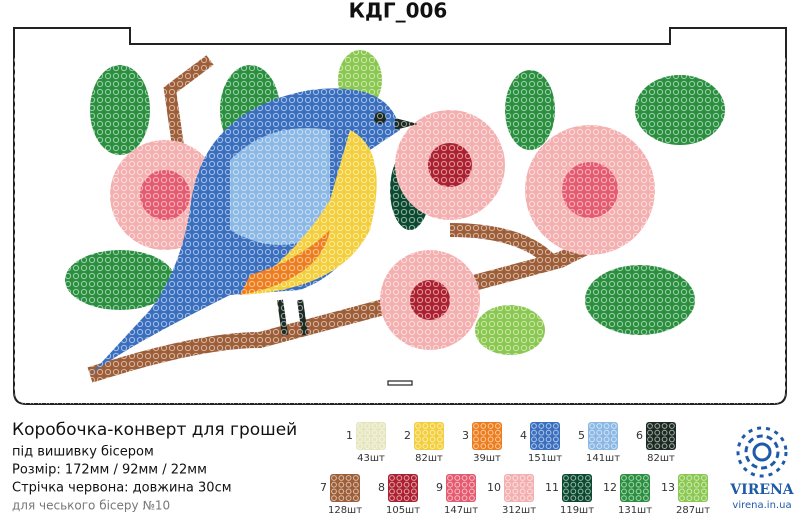  What do you see at coordinates (407, 435) in the screenshot?
I see `legend-number: 2` at bounding box center [407, 435].